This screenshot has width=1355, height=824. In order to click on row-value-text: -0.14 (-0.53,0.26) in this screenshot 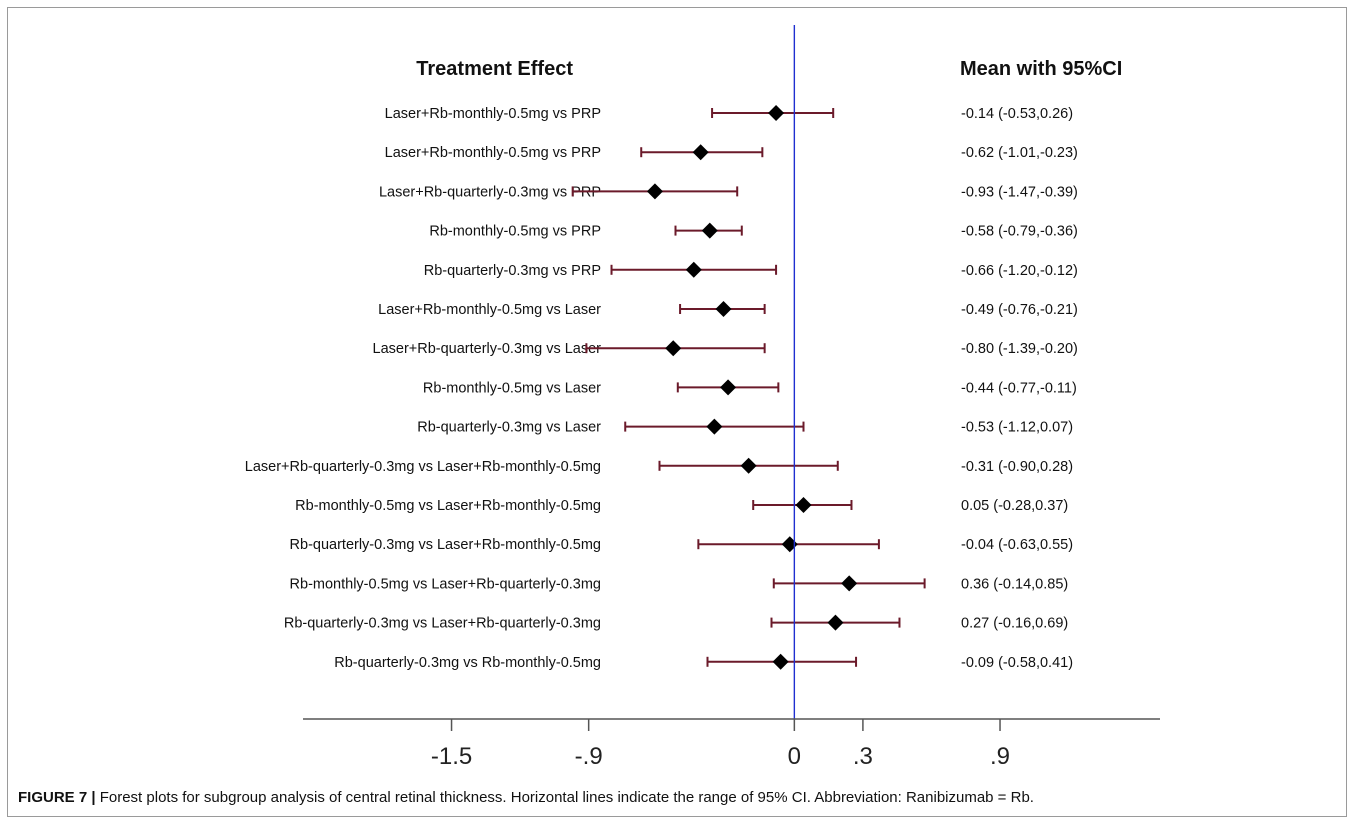, I will do `click(1017, 114)`.